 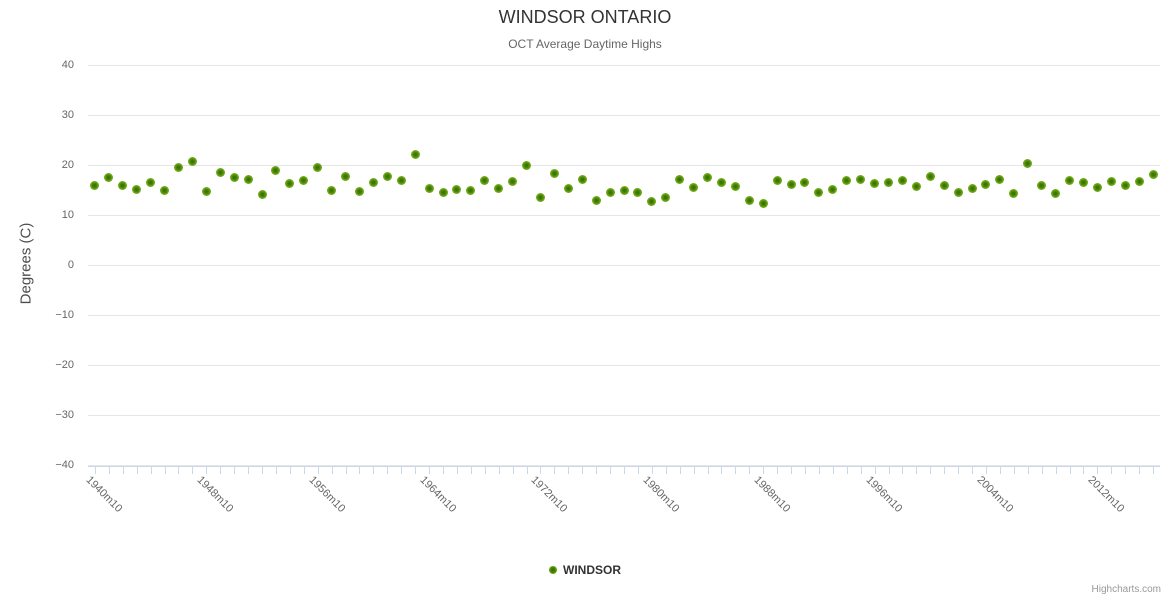 I want to click on y-axis-tick-label: 40, so click(x=67, y=65).